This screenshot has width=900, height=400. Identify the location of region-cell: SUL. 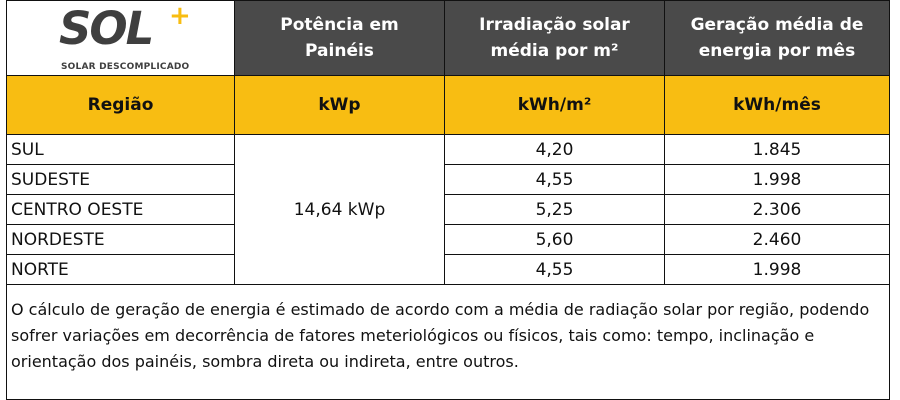
(120, 149).